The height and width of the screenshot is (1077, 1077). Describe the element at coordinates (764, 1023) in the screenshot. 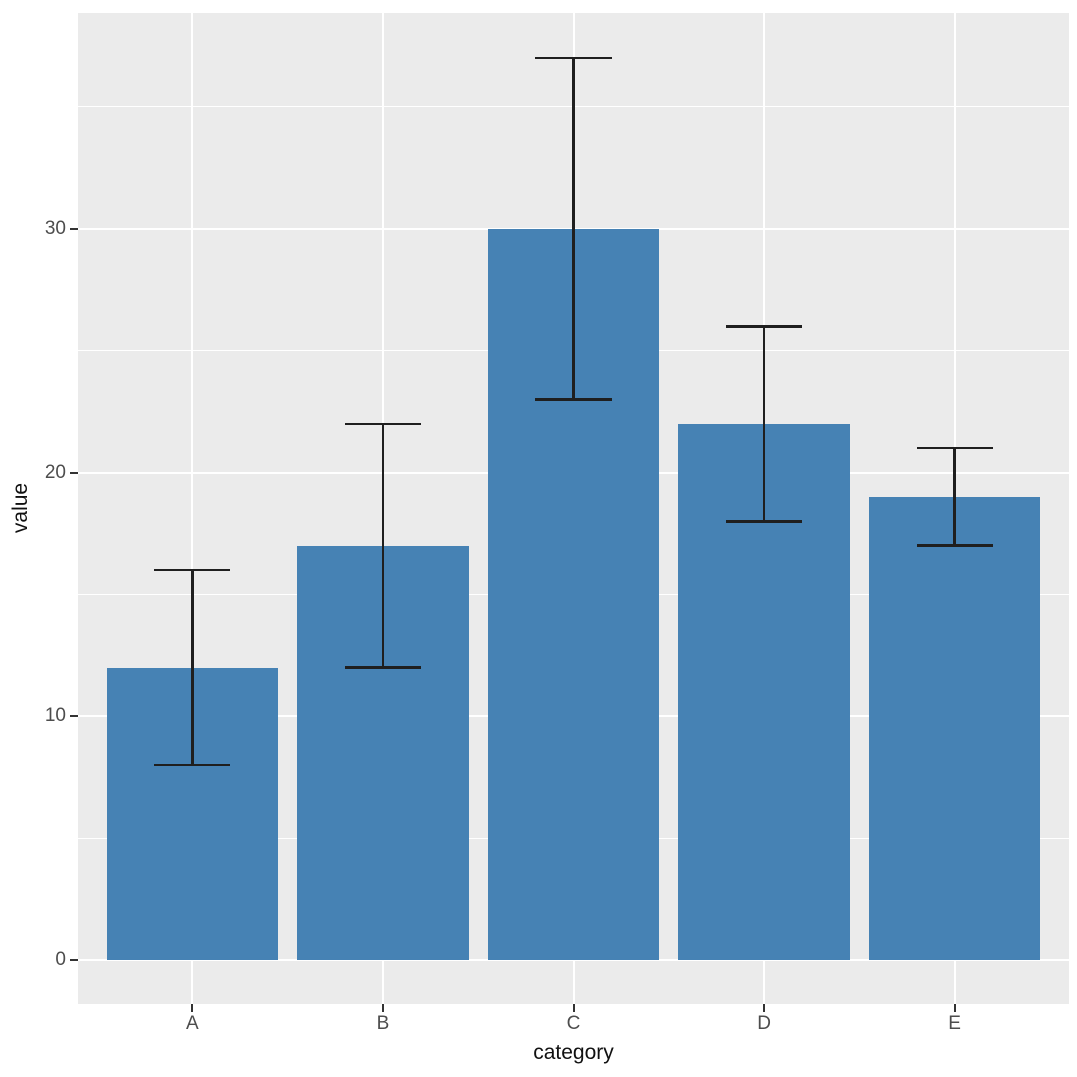

I see `x-tick-label: D` at that location.